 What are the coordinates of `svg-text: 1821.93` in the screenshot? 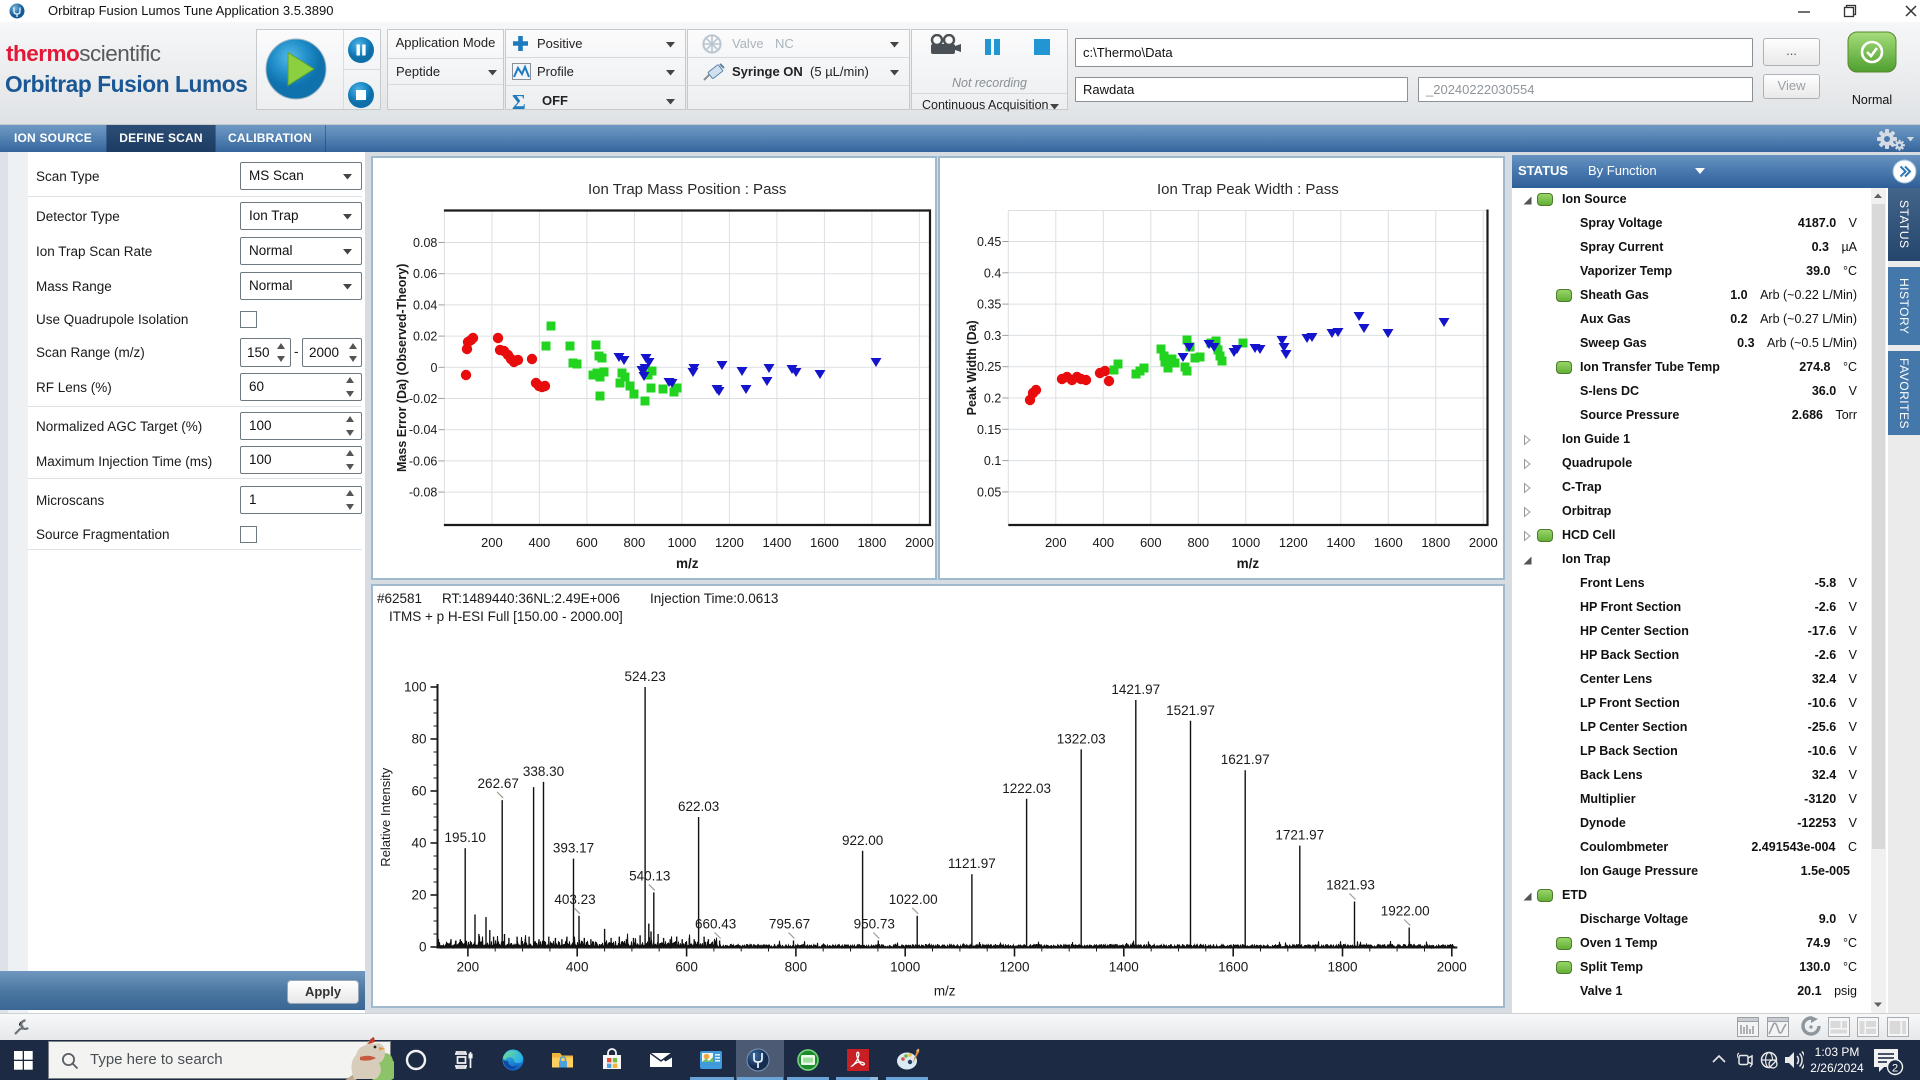 It's located at (1350, 885).